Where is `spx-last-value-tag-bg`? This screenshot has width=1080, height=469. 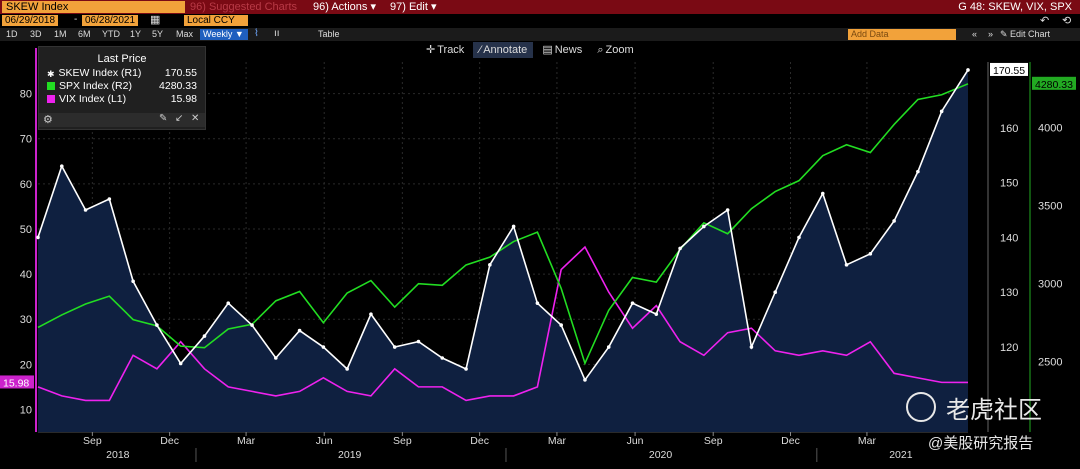 spx-last-value-tag-bg is located at coordinates (1054, 83).